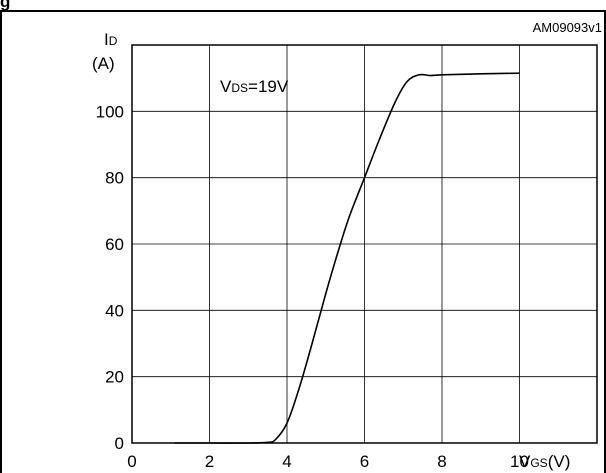 The width and height of the screenshot is (606, 473). What do you see at coordinates (286, 461) in the screenshot?
I see `x-tick-label: 4` at bounding box center [286, 461].